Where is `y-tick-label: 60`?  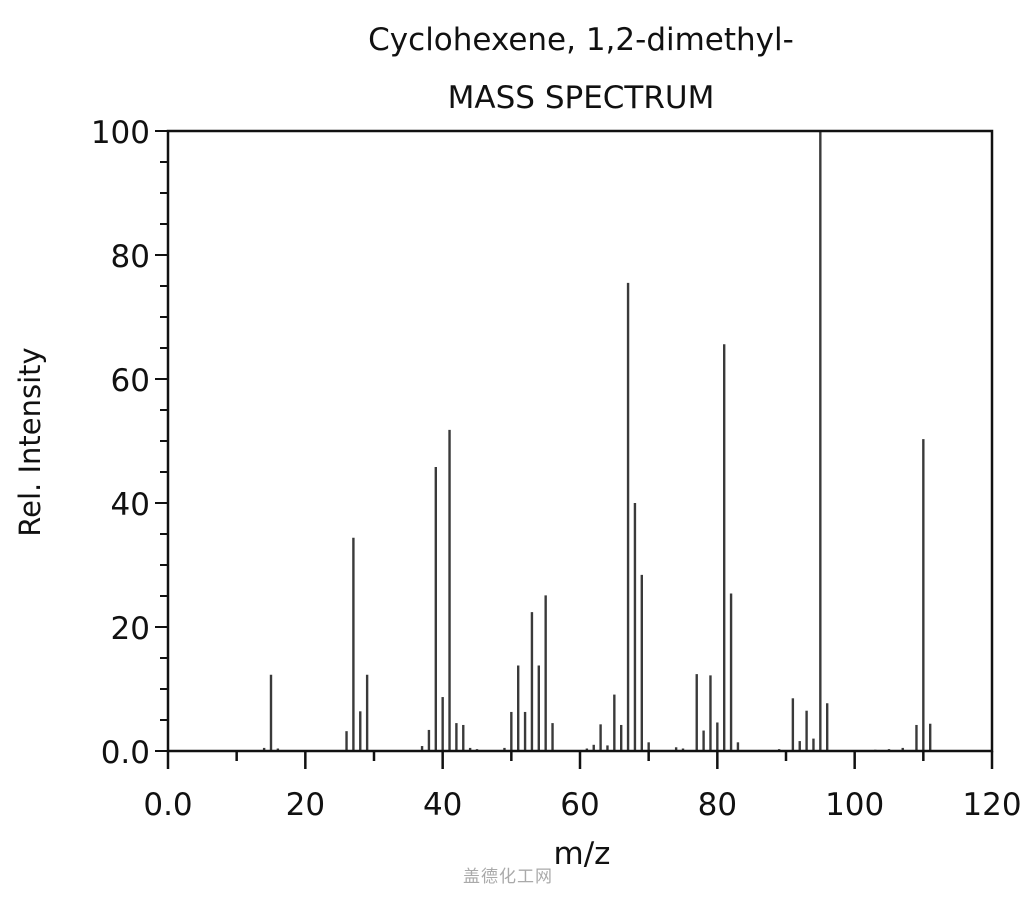
y-tick-label: 60 is located at coordinates (130, 381).